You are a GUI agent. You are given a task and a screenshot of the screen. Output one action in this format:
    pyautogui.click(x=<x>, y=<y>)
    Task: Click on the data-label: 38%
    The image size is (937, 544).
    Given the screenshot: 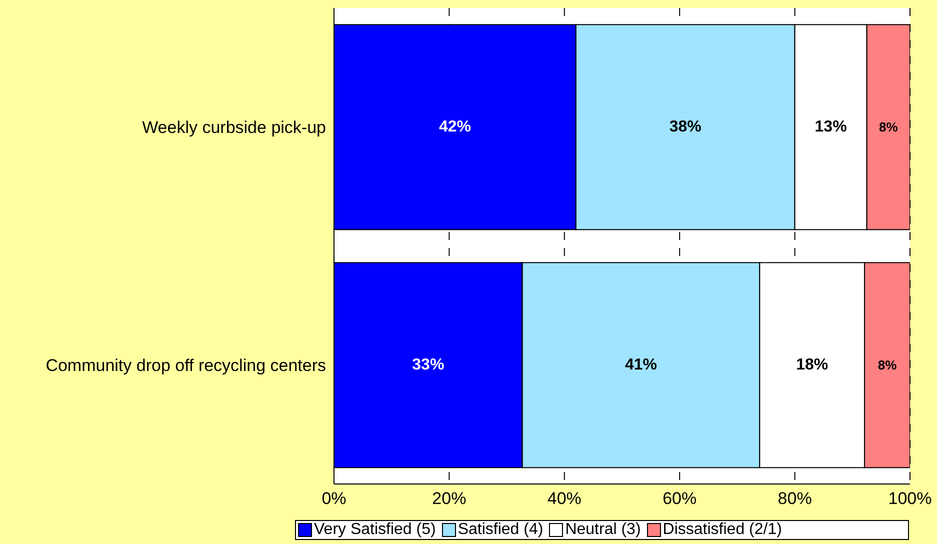 What is the action you would take?
    pyautogui.click(x=685, y=127)
    